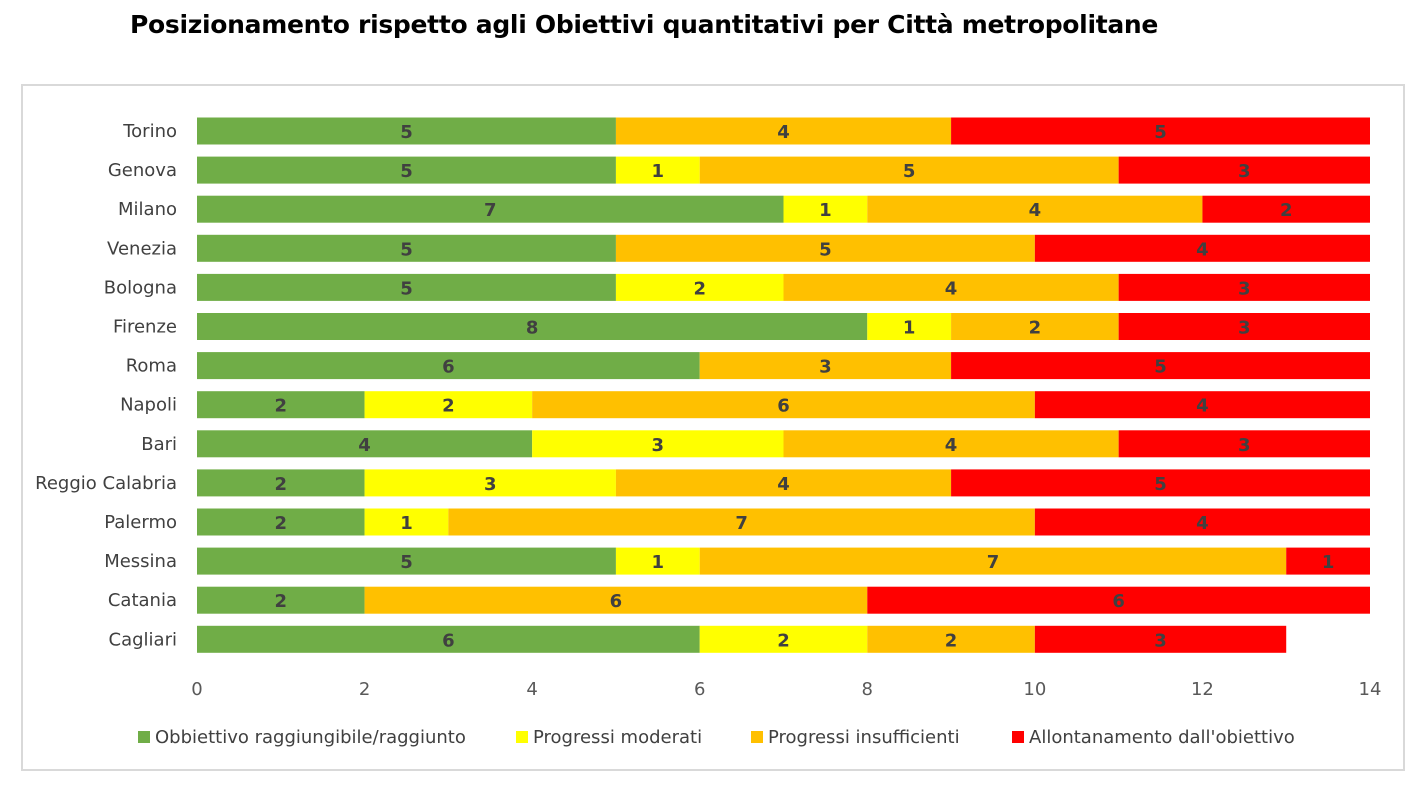 Image resolution: width=1417 pixels, height=789 pixels. I want to click on category-label: Messina, so click(140, 561).